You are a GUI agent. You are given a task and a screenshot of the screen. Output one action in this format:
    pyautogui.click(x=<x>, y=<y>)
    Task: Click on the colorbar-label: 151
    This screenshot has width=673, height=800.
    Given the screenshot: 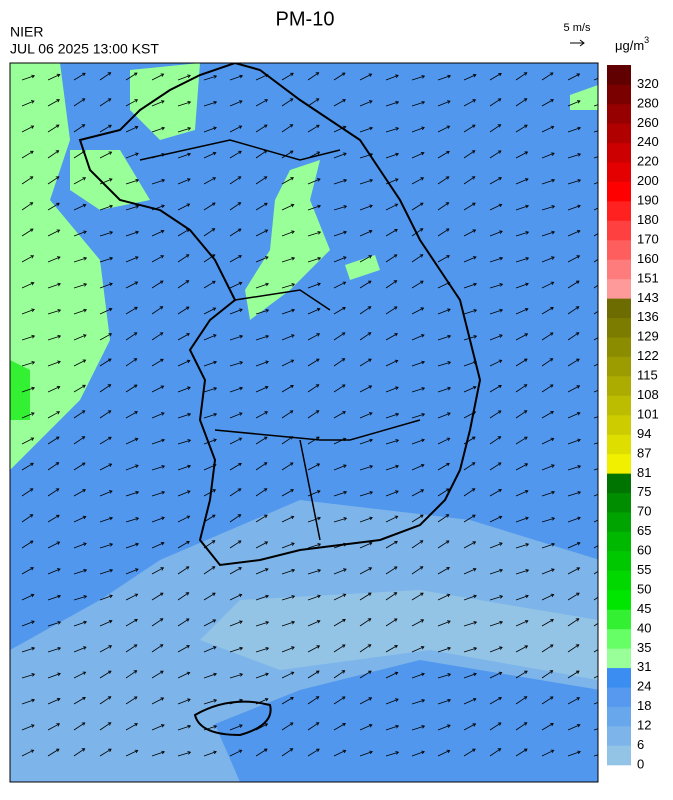 What is the action you would take?
    pyautogui.click(x=648, y=277)
    